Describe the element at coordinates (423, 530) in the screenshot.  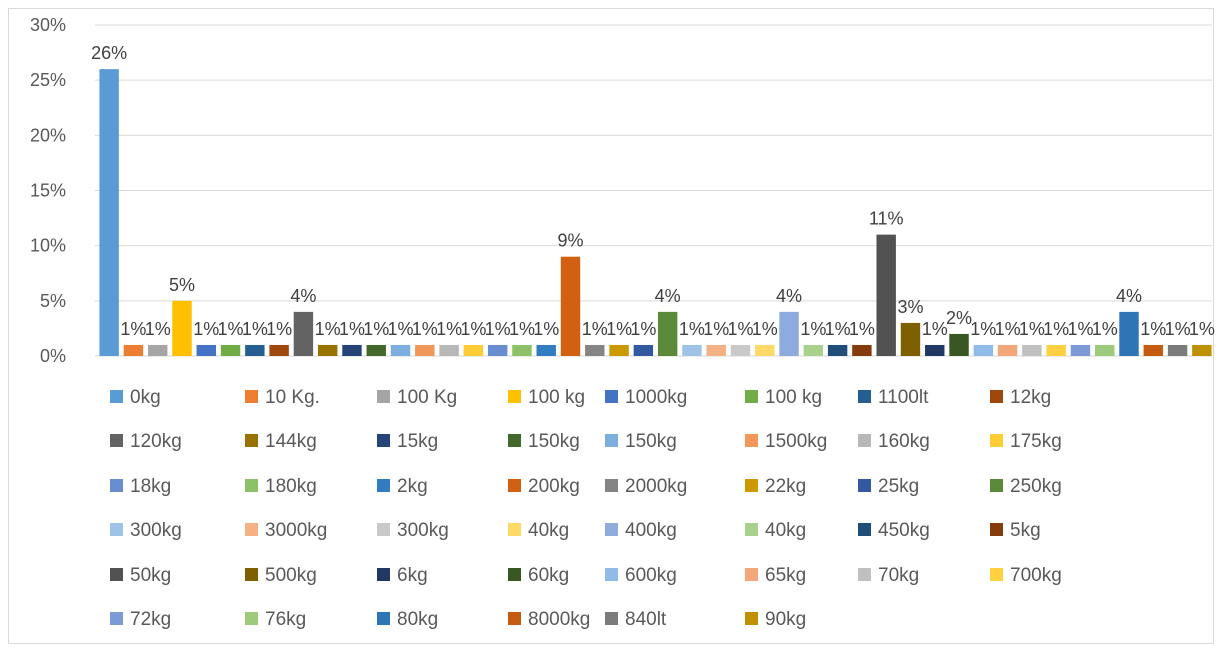
I see `legend-label: 300kg` at that location.